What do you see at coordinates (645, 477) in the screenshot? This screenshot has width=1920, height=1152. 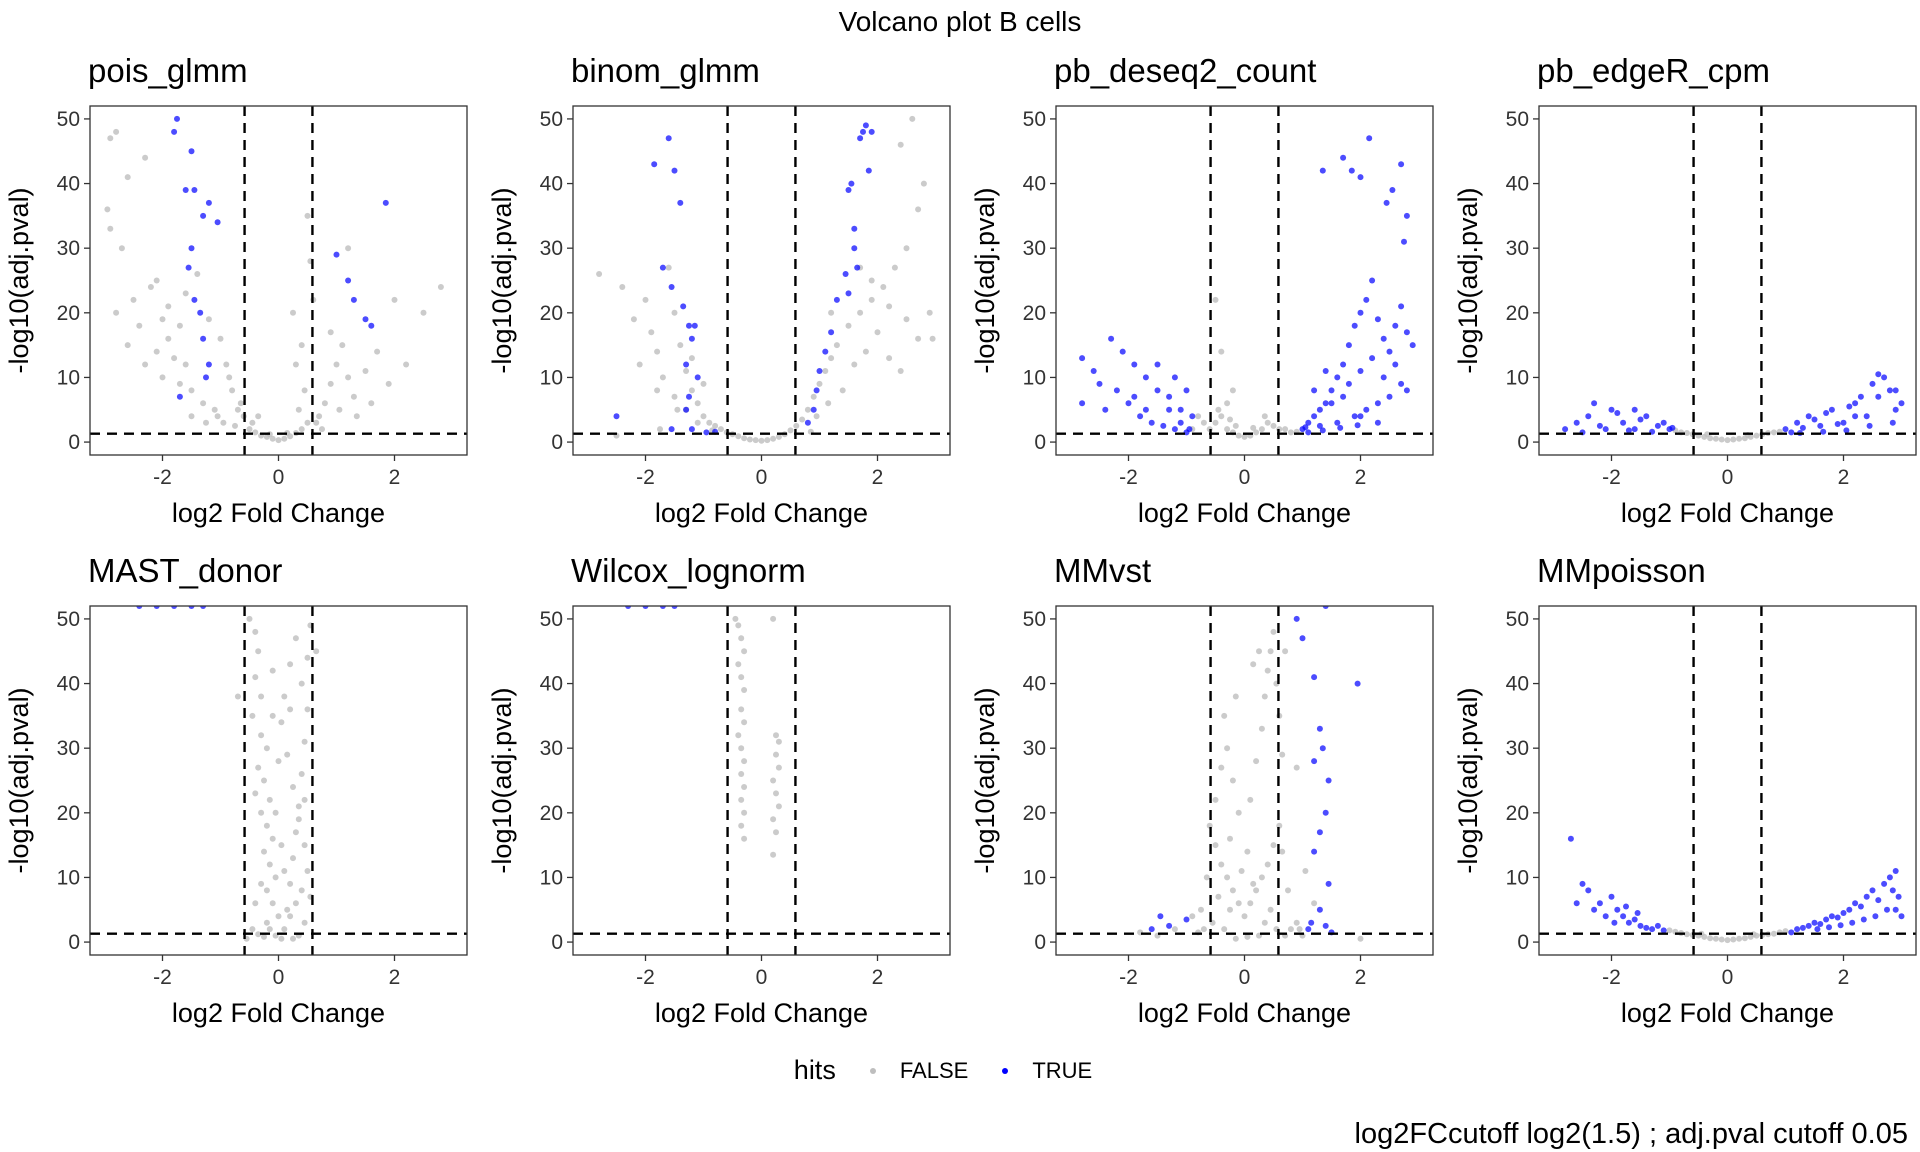 I see `x-tick-label: -2` at bounding box center [645, 477].